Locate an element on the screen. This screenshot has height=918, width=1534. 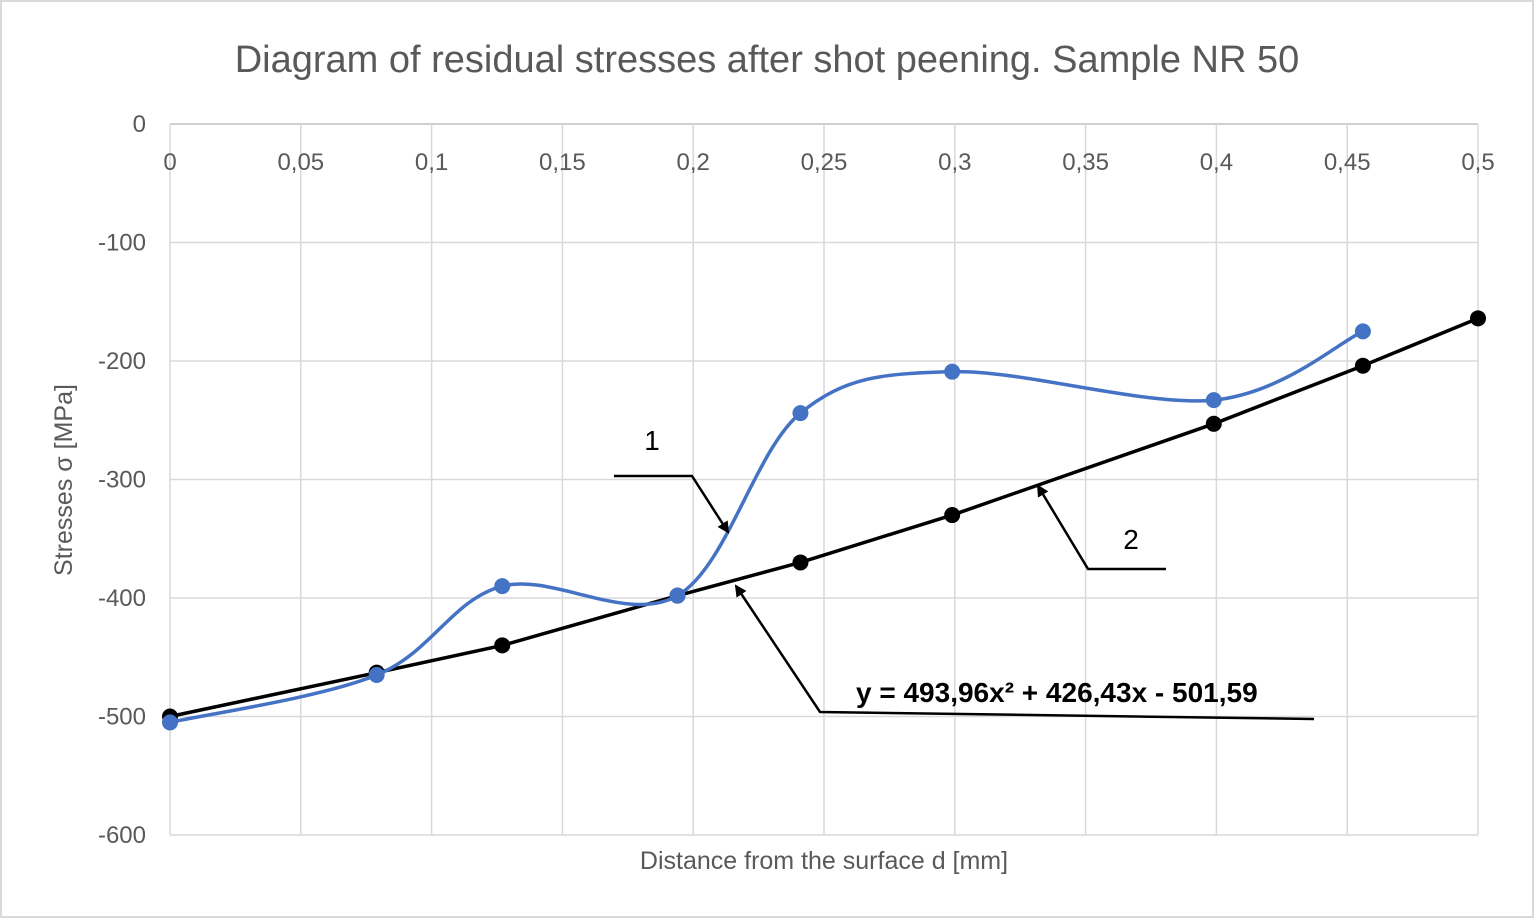
annotation-label-1: 1 is located at coordinates (652, 440).